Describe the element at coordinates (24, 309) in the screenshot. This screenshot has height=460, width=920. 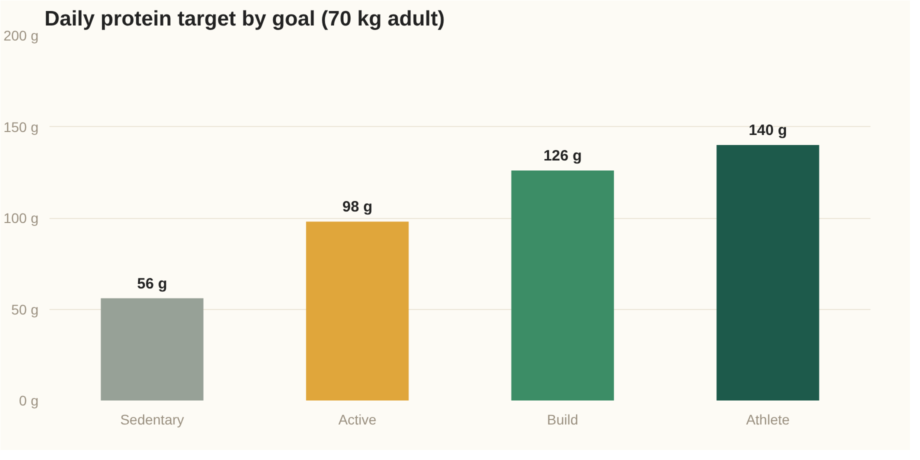
I see `y-tick-label: 50 g` at that location.